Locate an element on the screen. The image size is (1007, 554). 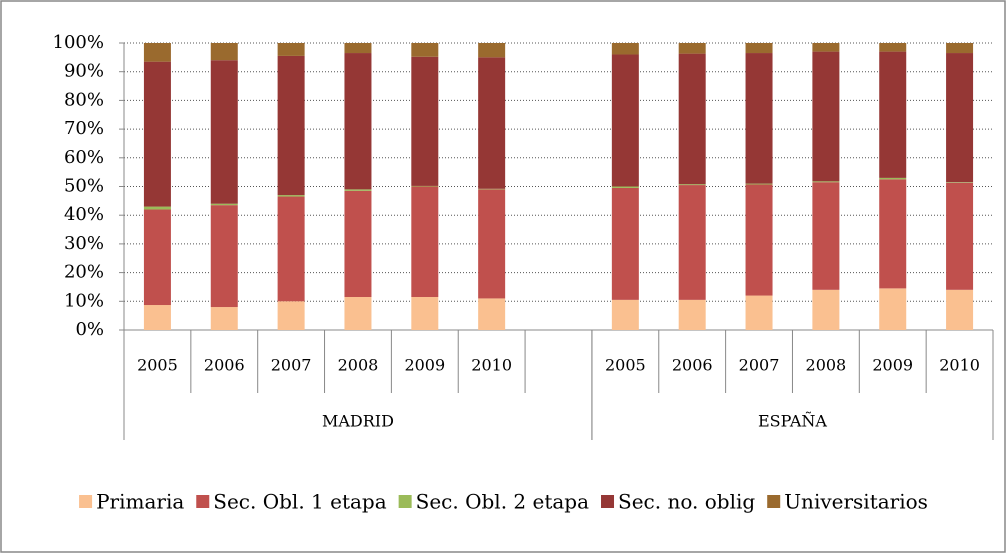
y-tick-label: 10% is located at coordinates (84, 300).